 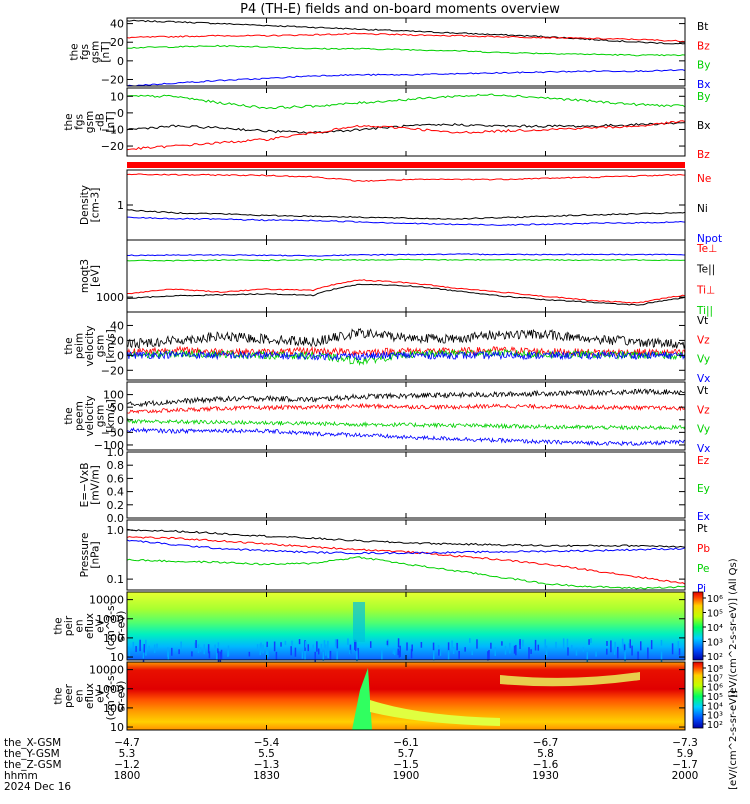 What do you see at coordinates (106, 51) in the screenshot?
I see `y-axis-label: [nT]` at bounding box center [106, 51].